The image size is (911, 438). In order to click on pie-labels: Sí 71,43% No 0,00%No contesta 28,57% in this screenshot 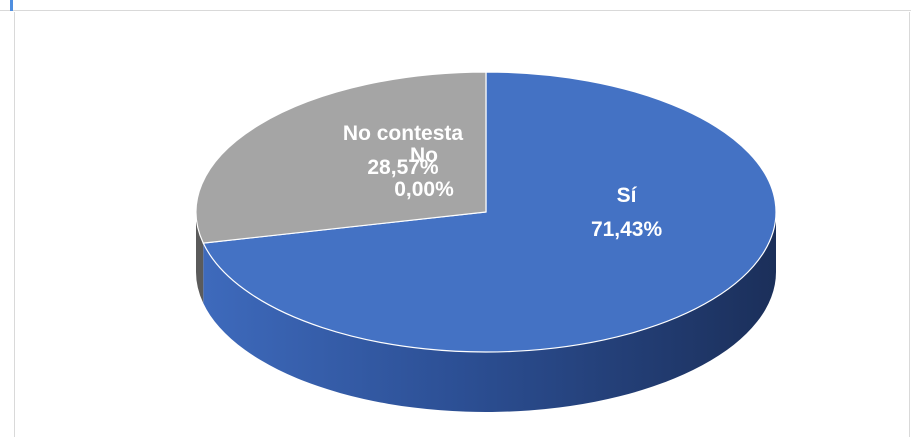, I will do `click(503, 181)`.